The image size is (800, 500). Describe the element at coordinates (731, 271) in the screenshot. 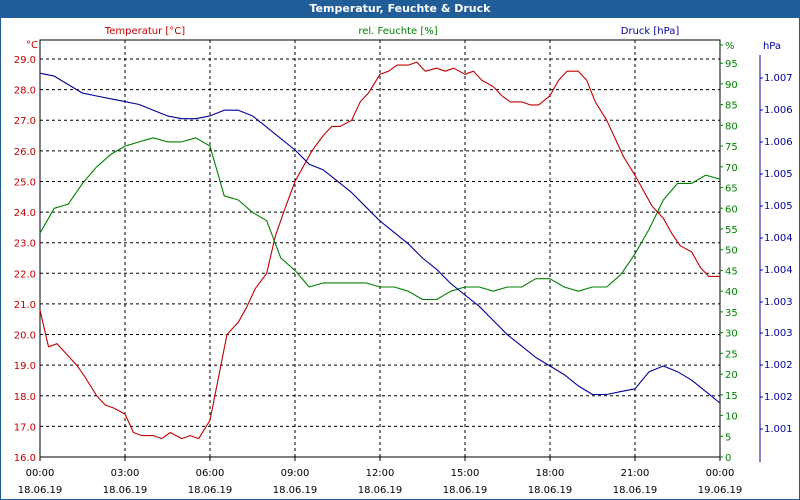

I see `y-humidity-tick: 45` at that location.